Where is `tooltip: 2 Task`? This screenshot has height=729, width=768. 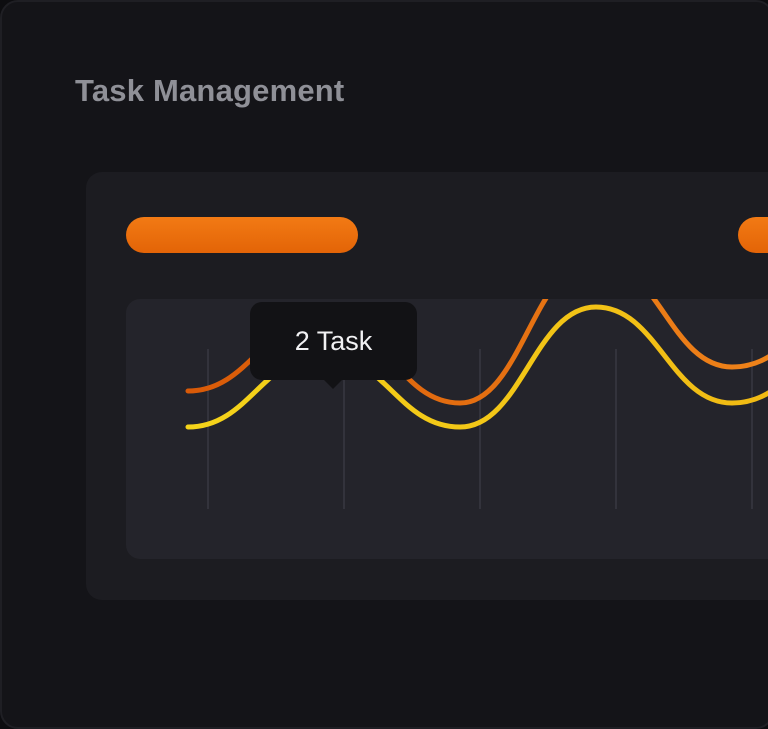 tooltip: 2 Task is located at coordinates (333, 345).